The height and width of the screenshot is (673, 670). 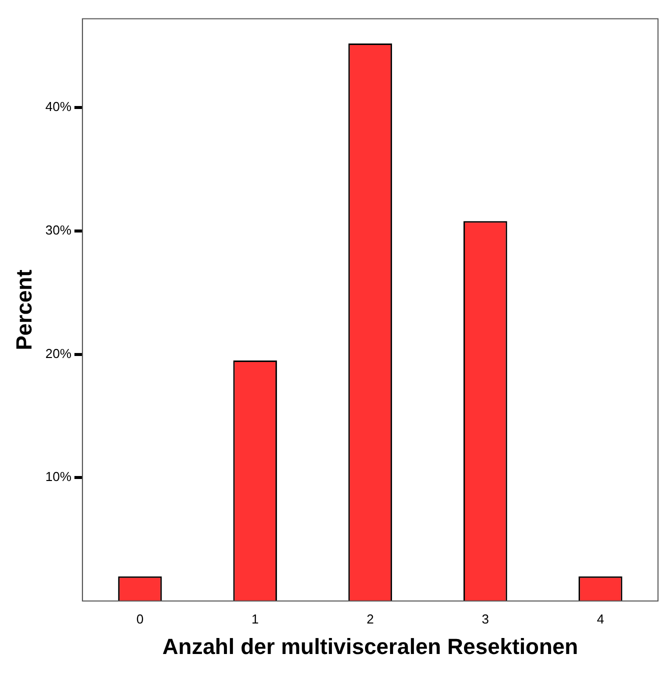 What do you see at coordinates (370, 618) in the screenshot?
I see `x-tick-label: 2` at bounding box center [370, 618].